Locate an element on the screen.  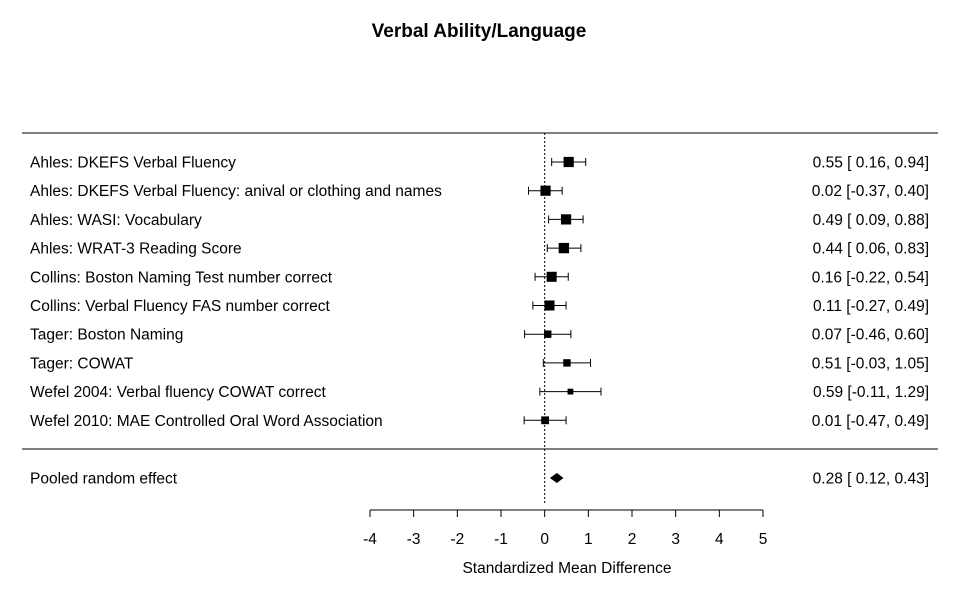
study-row: Tager: Boston Naming 0.07 [-0.46, 0.60] is located at coordinates (479, 335).